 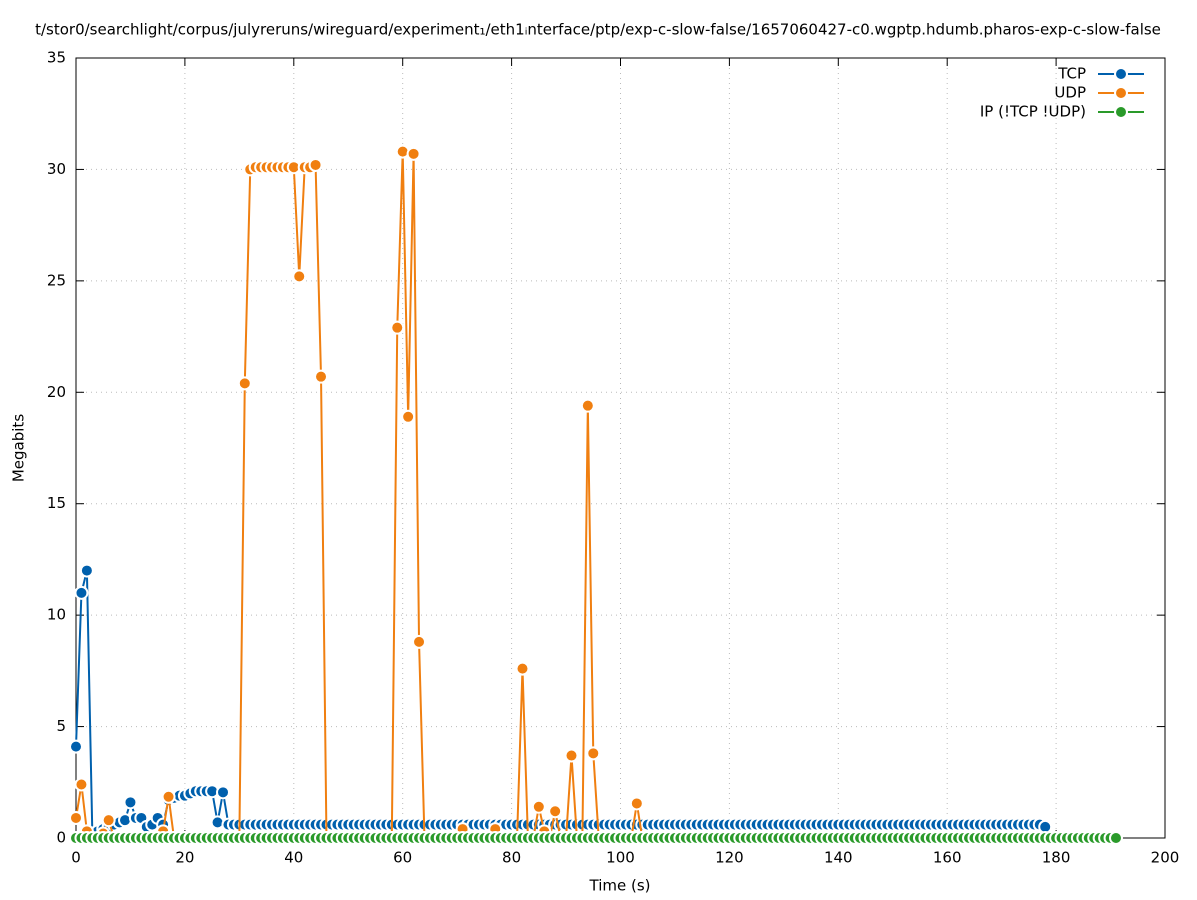 I want to click on y-axis-label: Megabits, so click(x=19, y=448).